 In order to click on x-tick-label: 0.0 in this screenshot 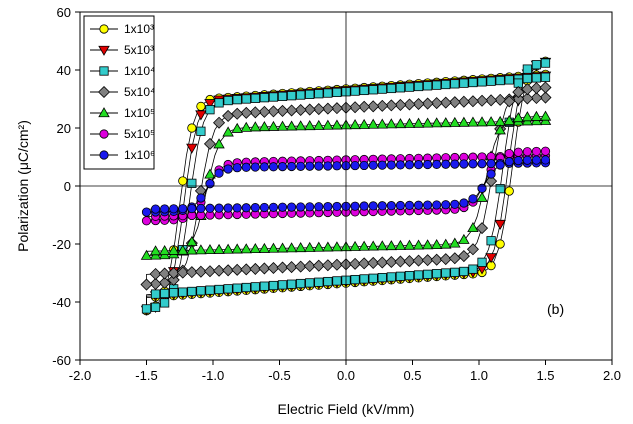, I will do `click(346, 375)`.